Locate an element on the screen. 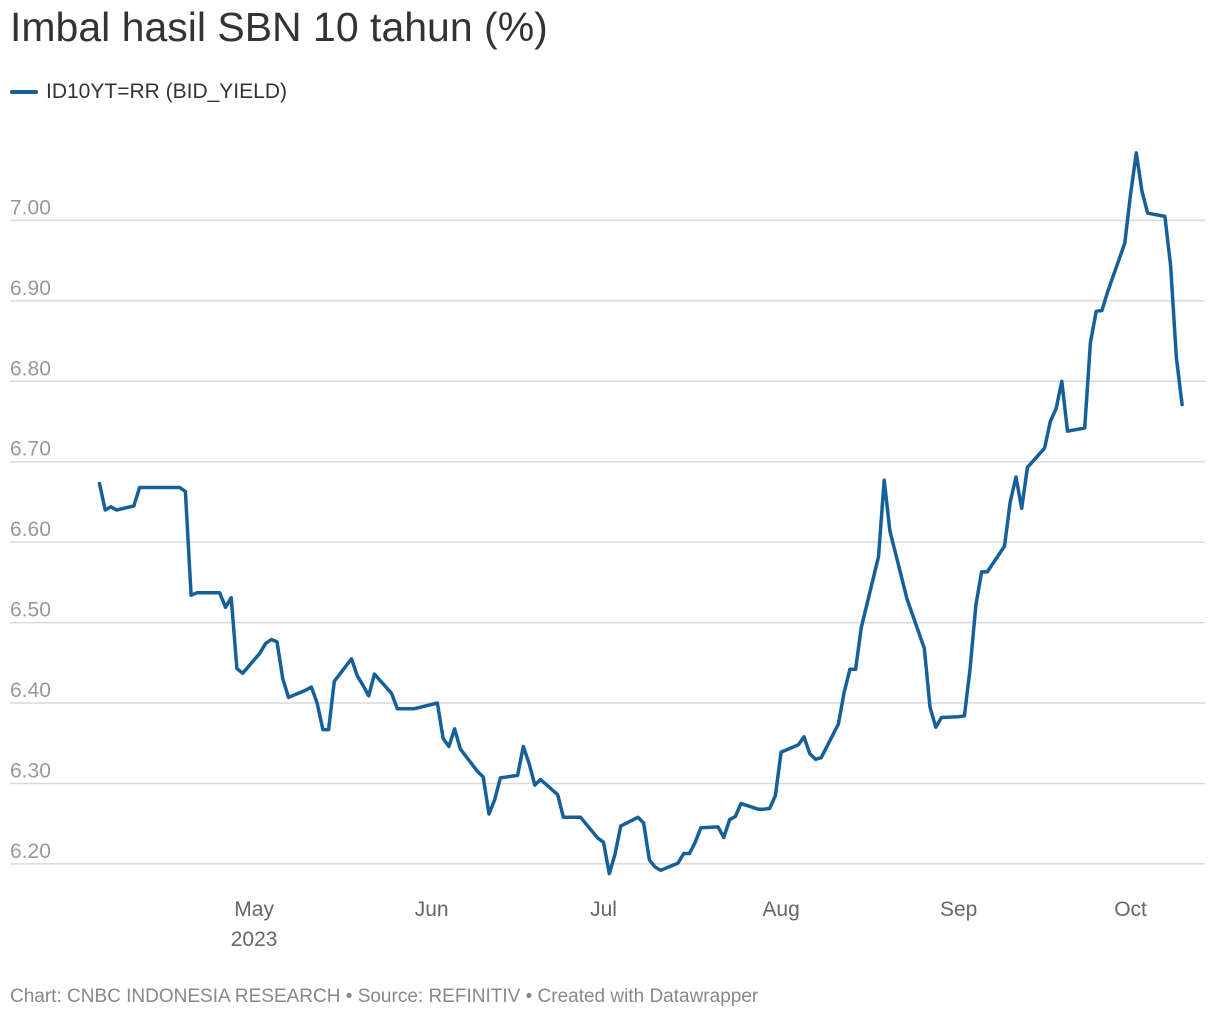 The image size is (1220, 1020). legend: ID10YT=RR (BID_YIELD) is located at coordinates (148, 92).